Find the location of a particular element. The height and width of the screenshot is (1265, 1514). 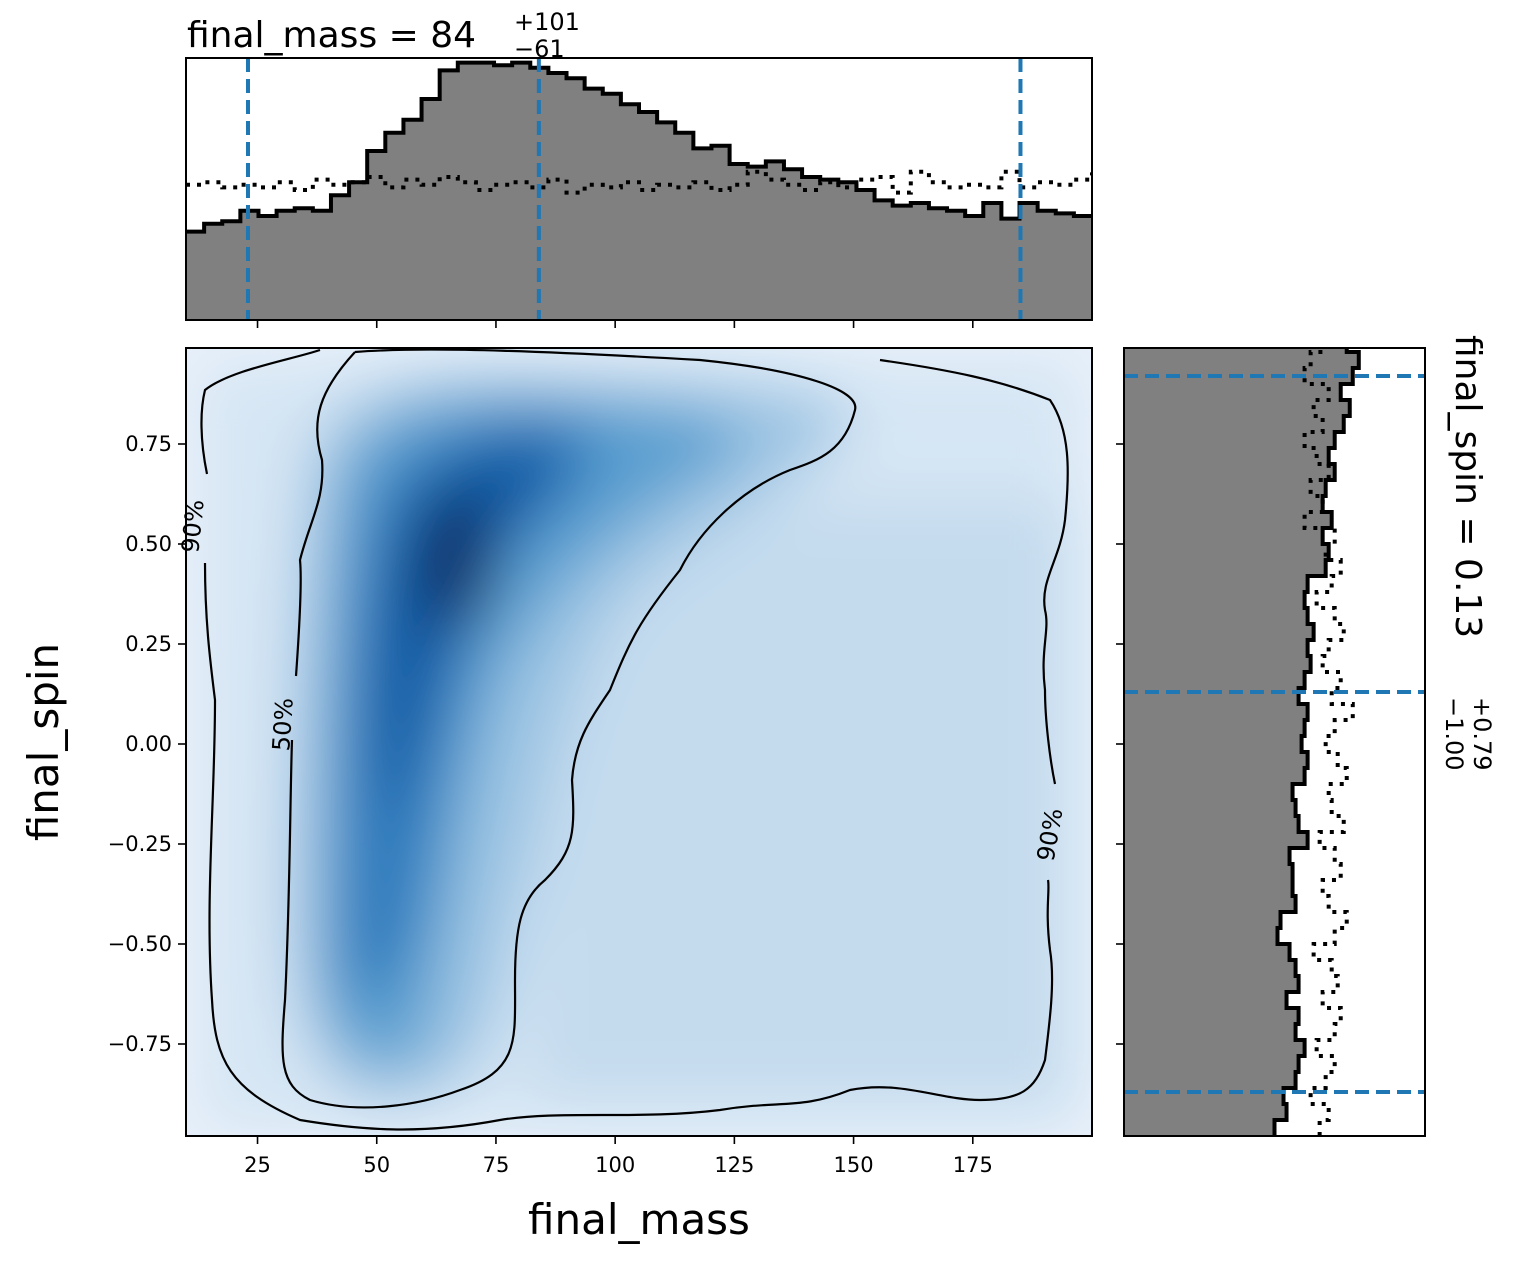

x-axis-label: final_mass is located at coordinates (639, 1219).